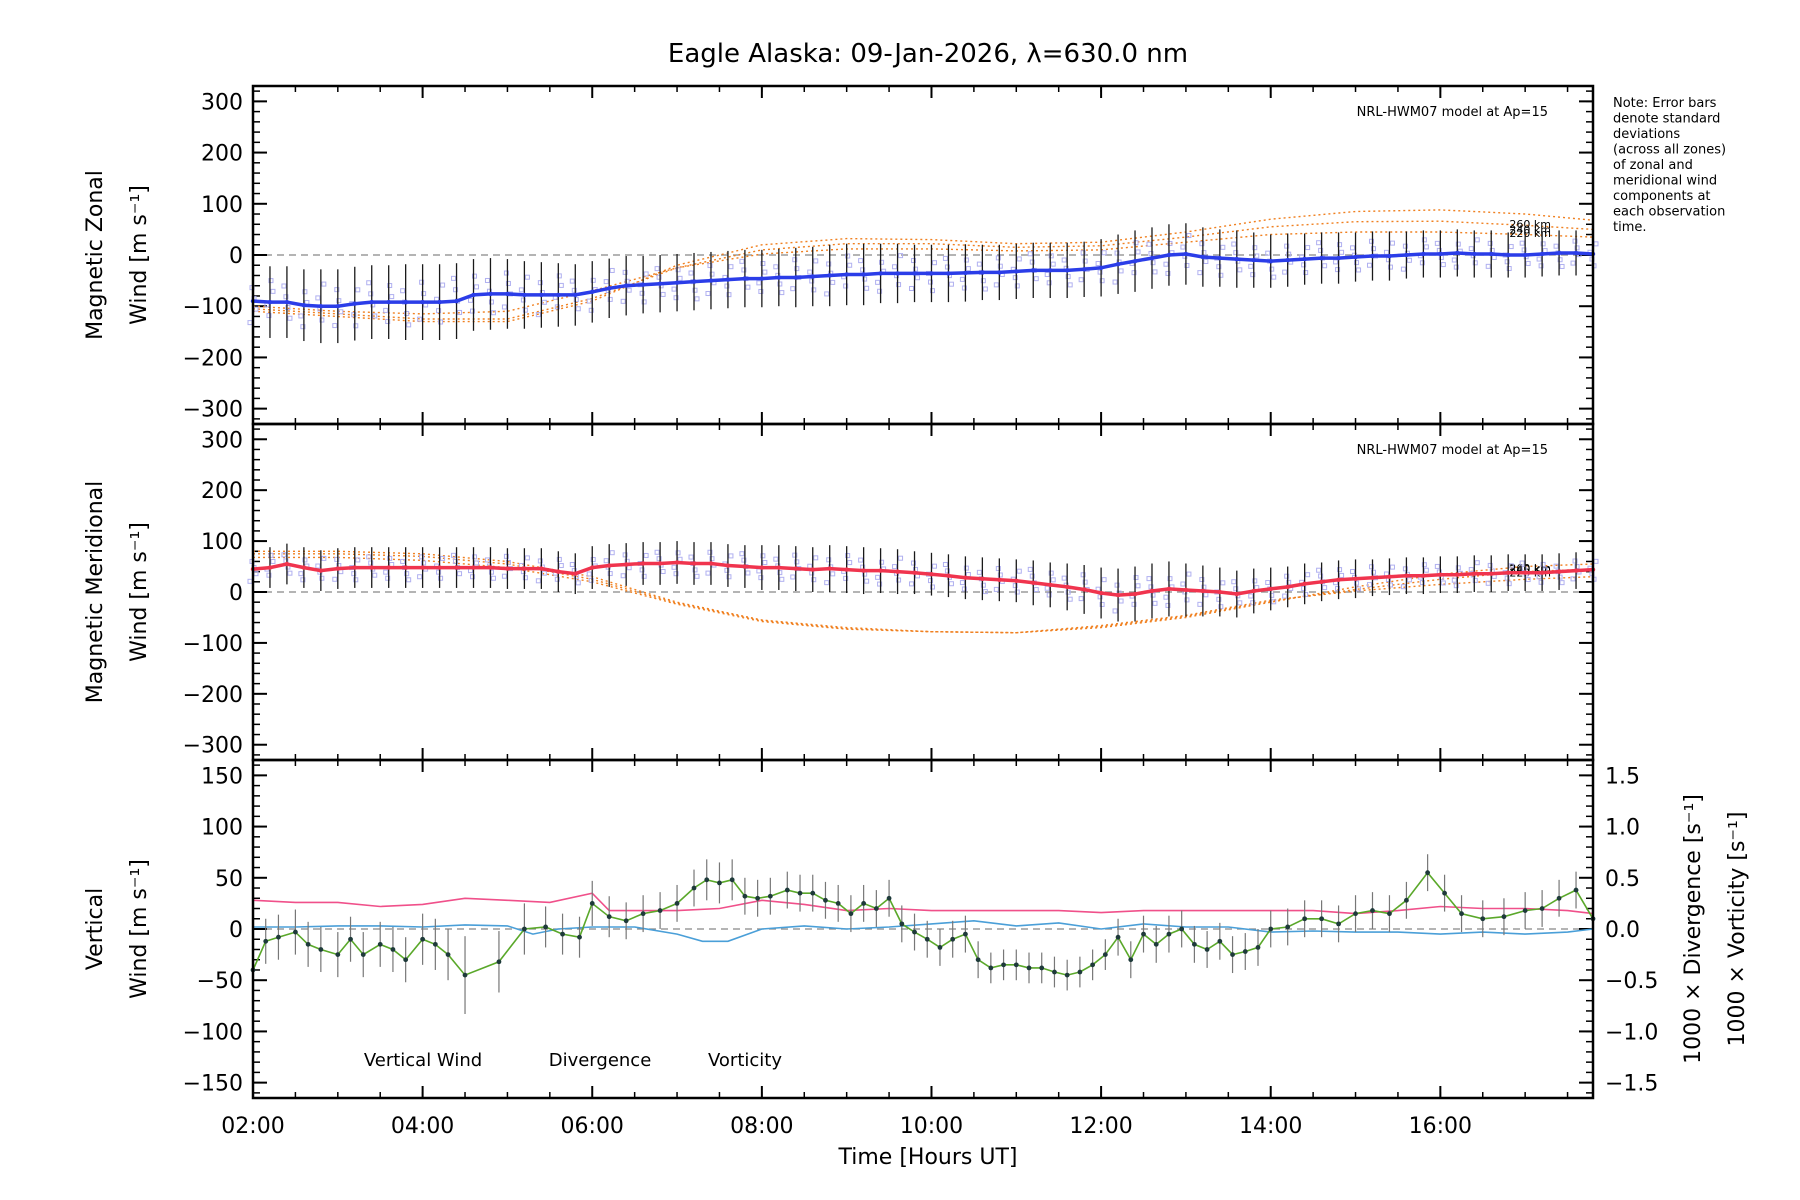 The height and width of the screenshot is (1200, 1800). Describe the element at coordinates (1662, 196) in the screenshot. I see `note-line: components at` at that location.